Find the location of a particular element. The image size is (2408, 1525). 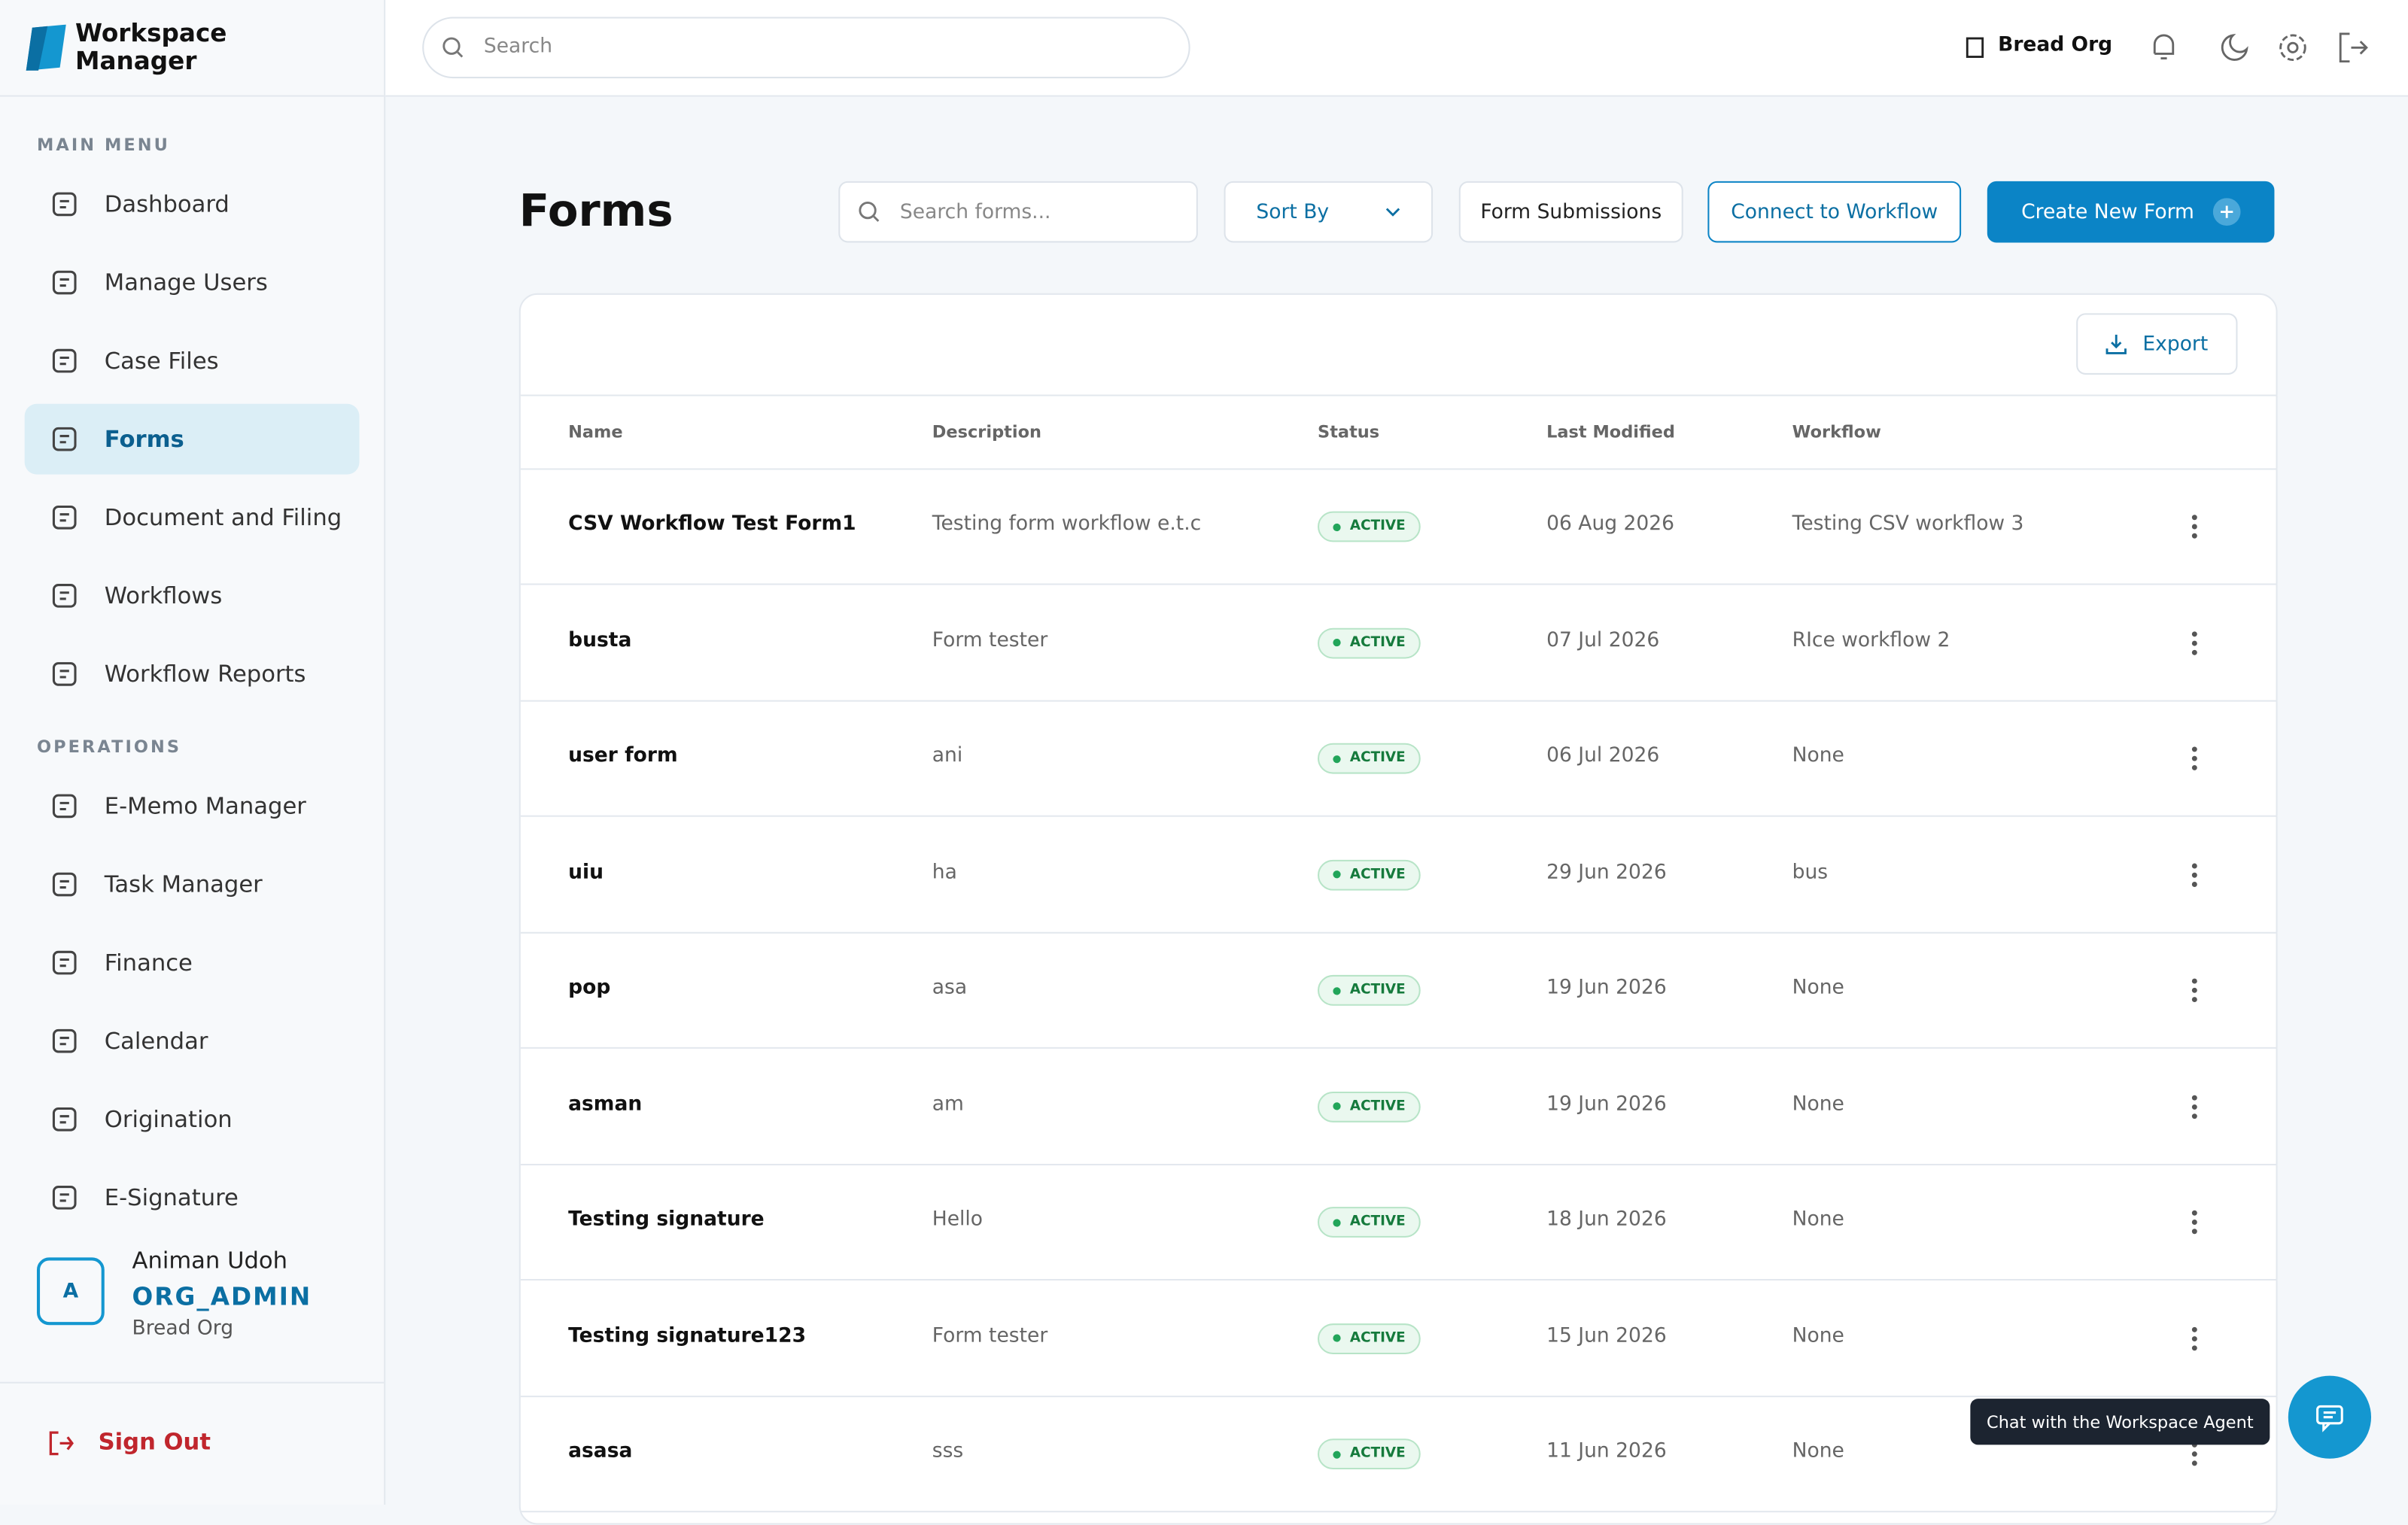

menu-item: Document and Filing is located at coordinates (192, 517).